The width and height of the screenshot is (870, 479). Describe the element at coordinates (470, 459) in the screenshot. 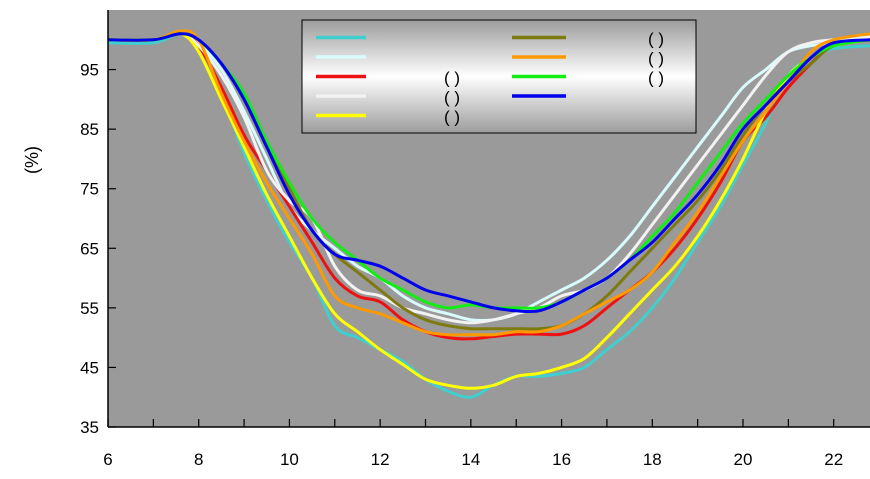

I see `x-tick-label: 14` at that location.